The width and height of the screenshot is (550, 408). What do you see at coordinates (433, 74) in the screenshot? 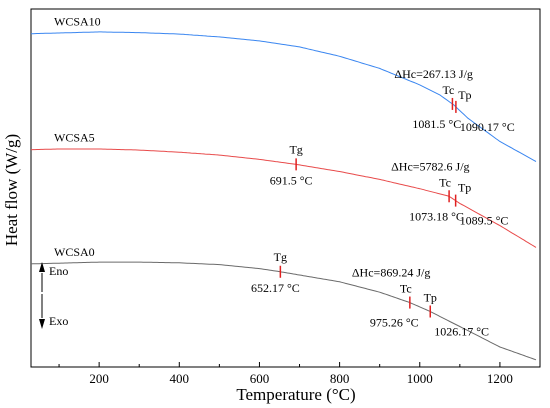
I see `enthalpy-label: ΔHc=267.13 J/g` at bounding box center [433, 74].